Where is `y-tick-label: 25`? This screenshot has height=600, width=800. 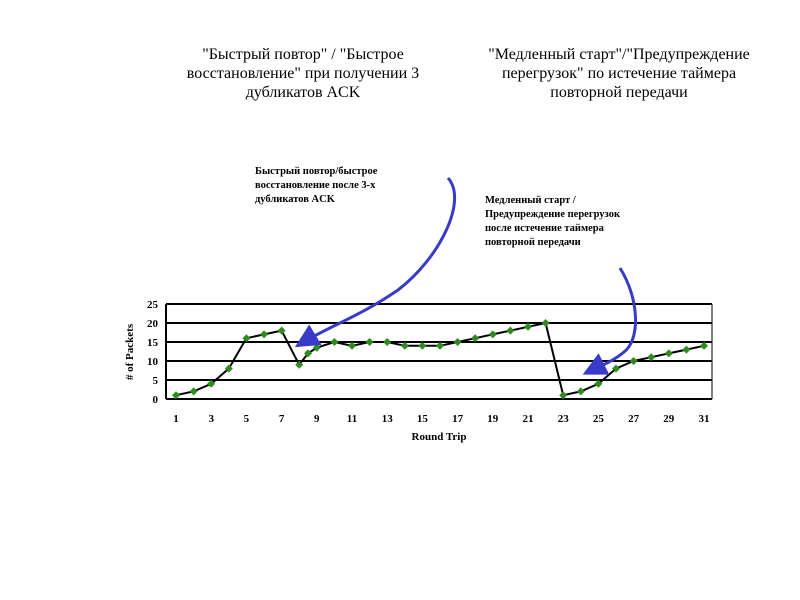 y-tick-label: 25 is located at coordinates (153, 305).